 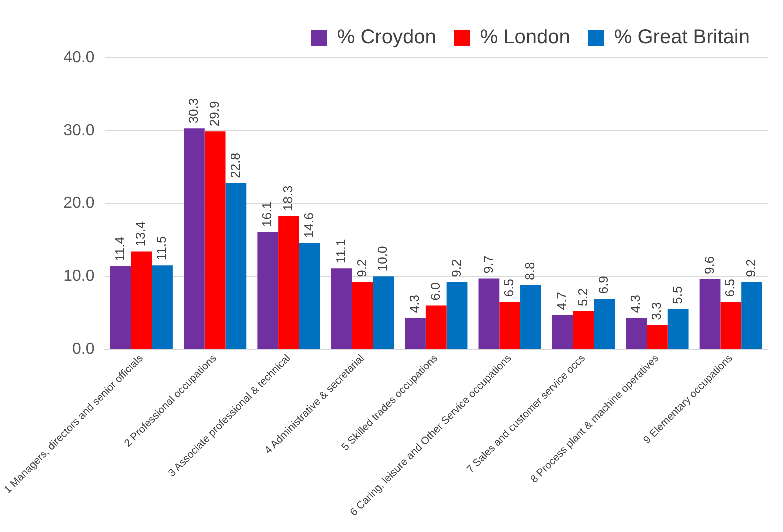 I want to click on data-label: 5.2, so click(x=582, y=297).